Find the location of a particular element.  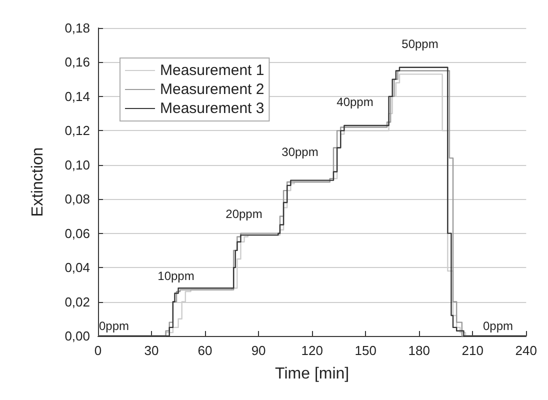

x-tick-label: 30 is located at coordinates (151, 350).